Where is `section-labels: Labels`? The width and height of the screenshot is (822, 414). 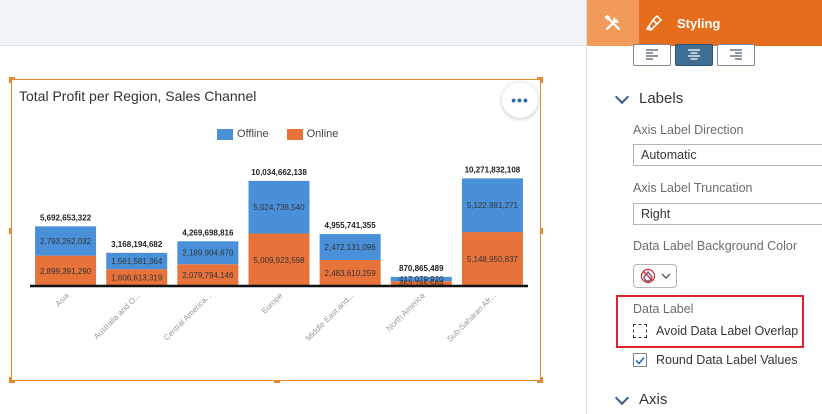
section-labels: Labels is located at coordinates (649, 98).